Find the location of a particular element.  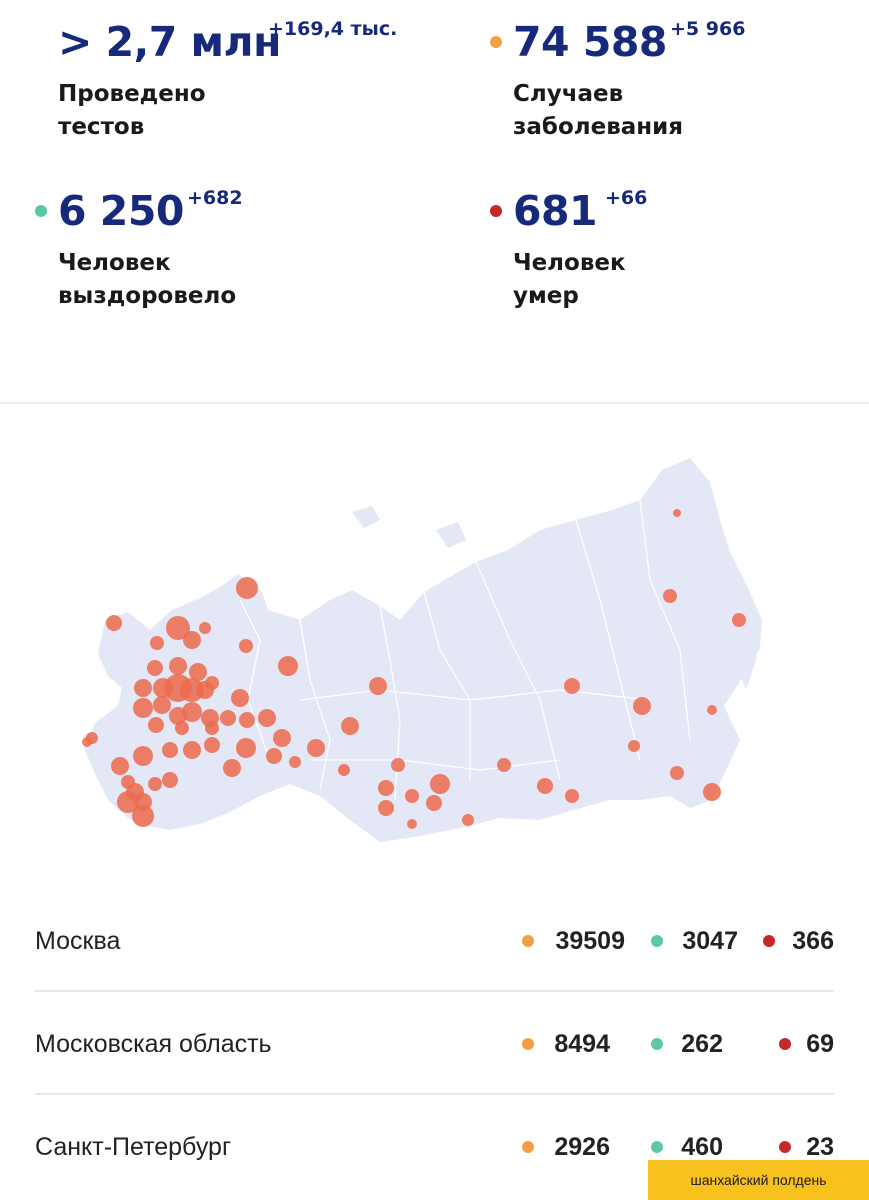

region-recovered: 262 is located at coordinates (702, 1044).